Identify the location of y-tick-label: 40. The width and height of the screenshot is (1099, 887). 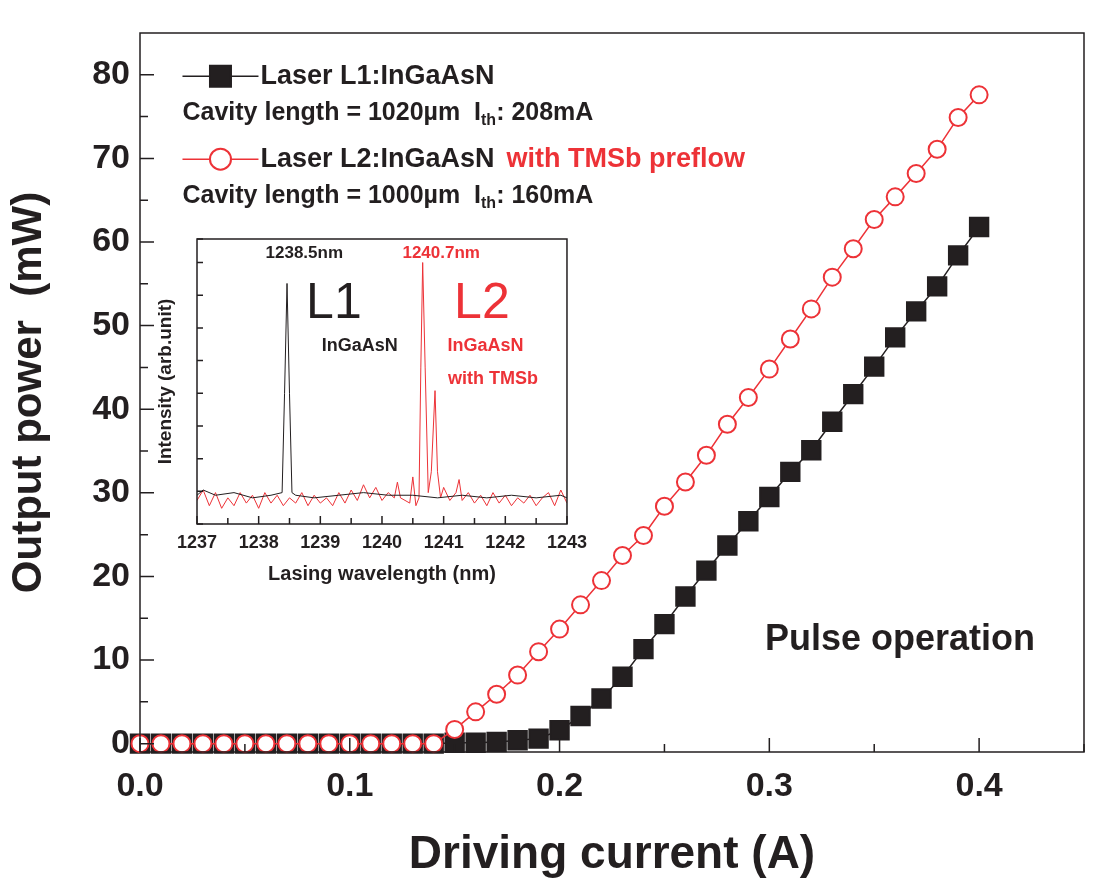
(111, 406).